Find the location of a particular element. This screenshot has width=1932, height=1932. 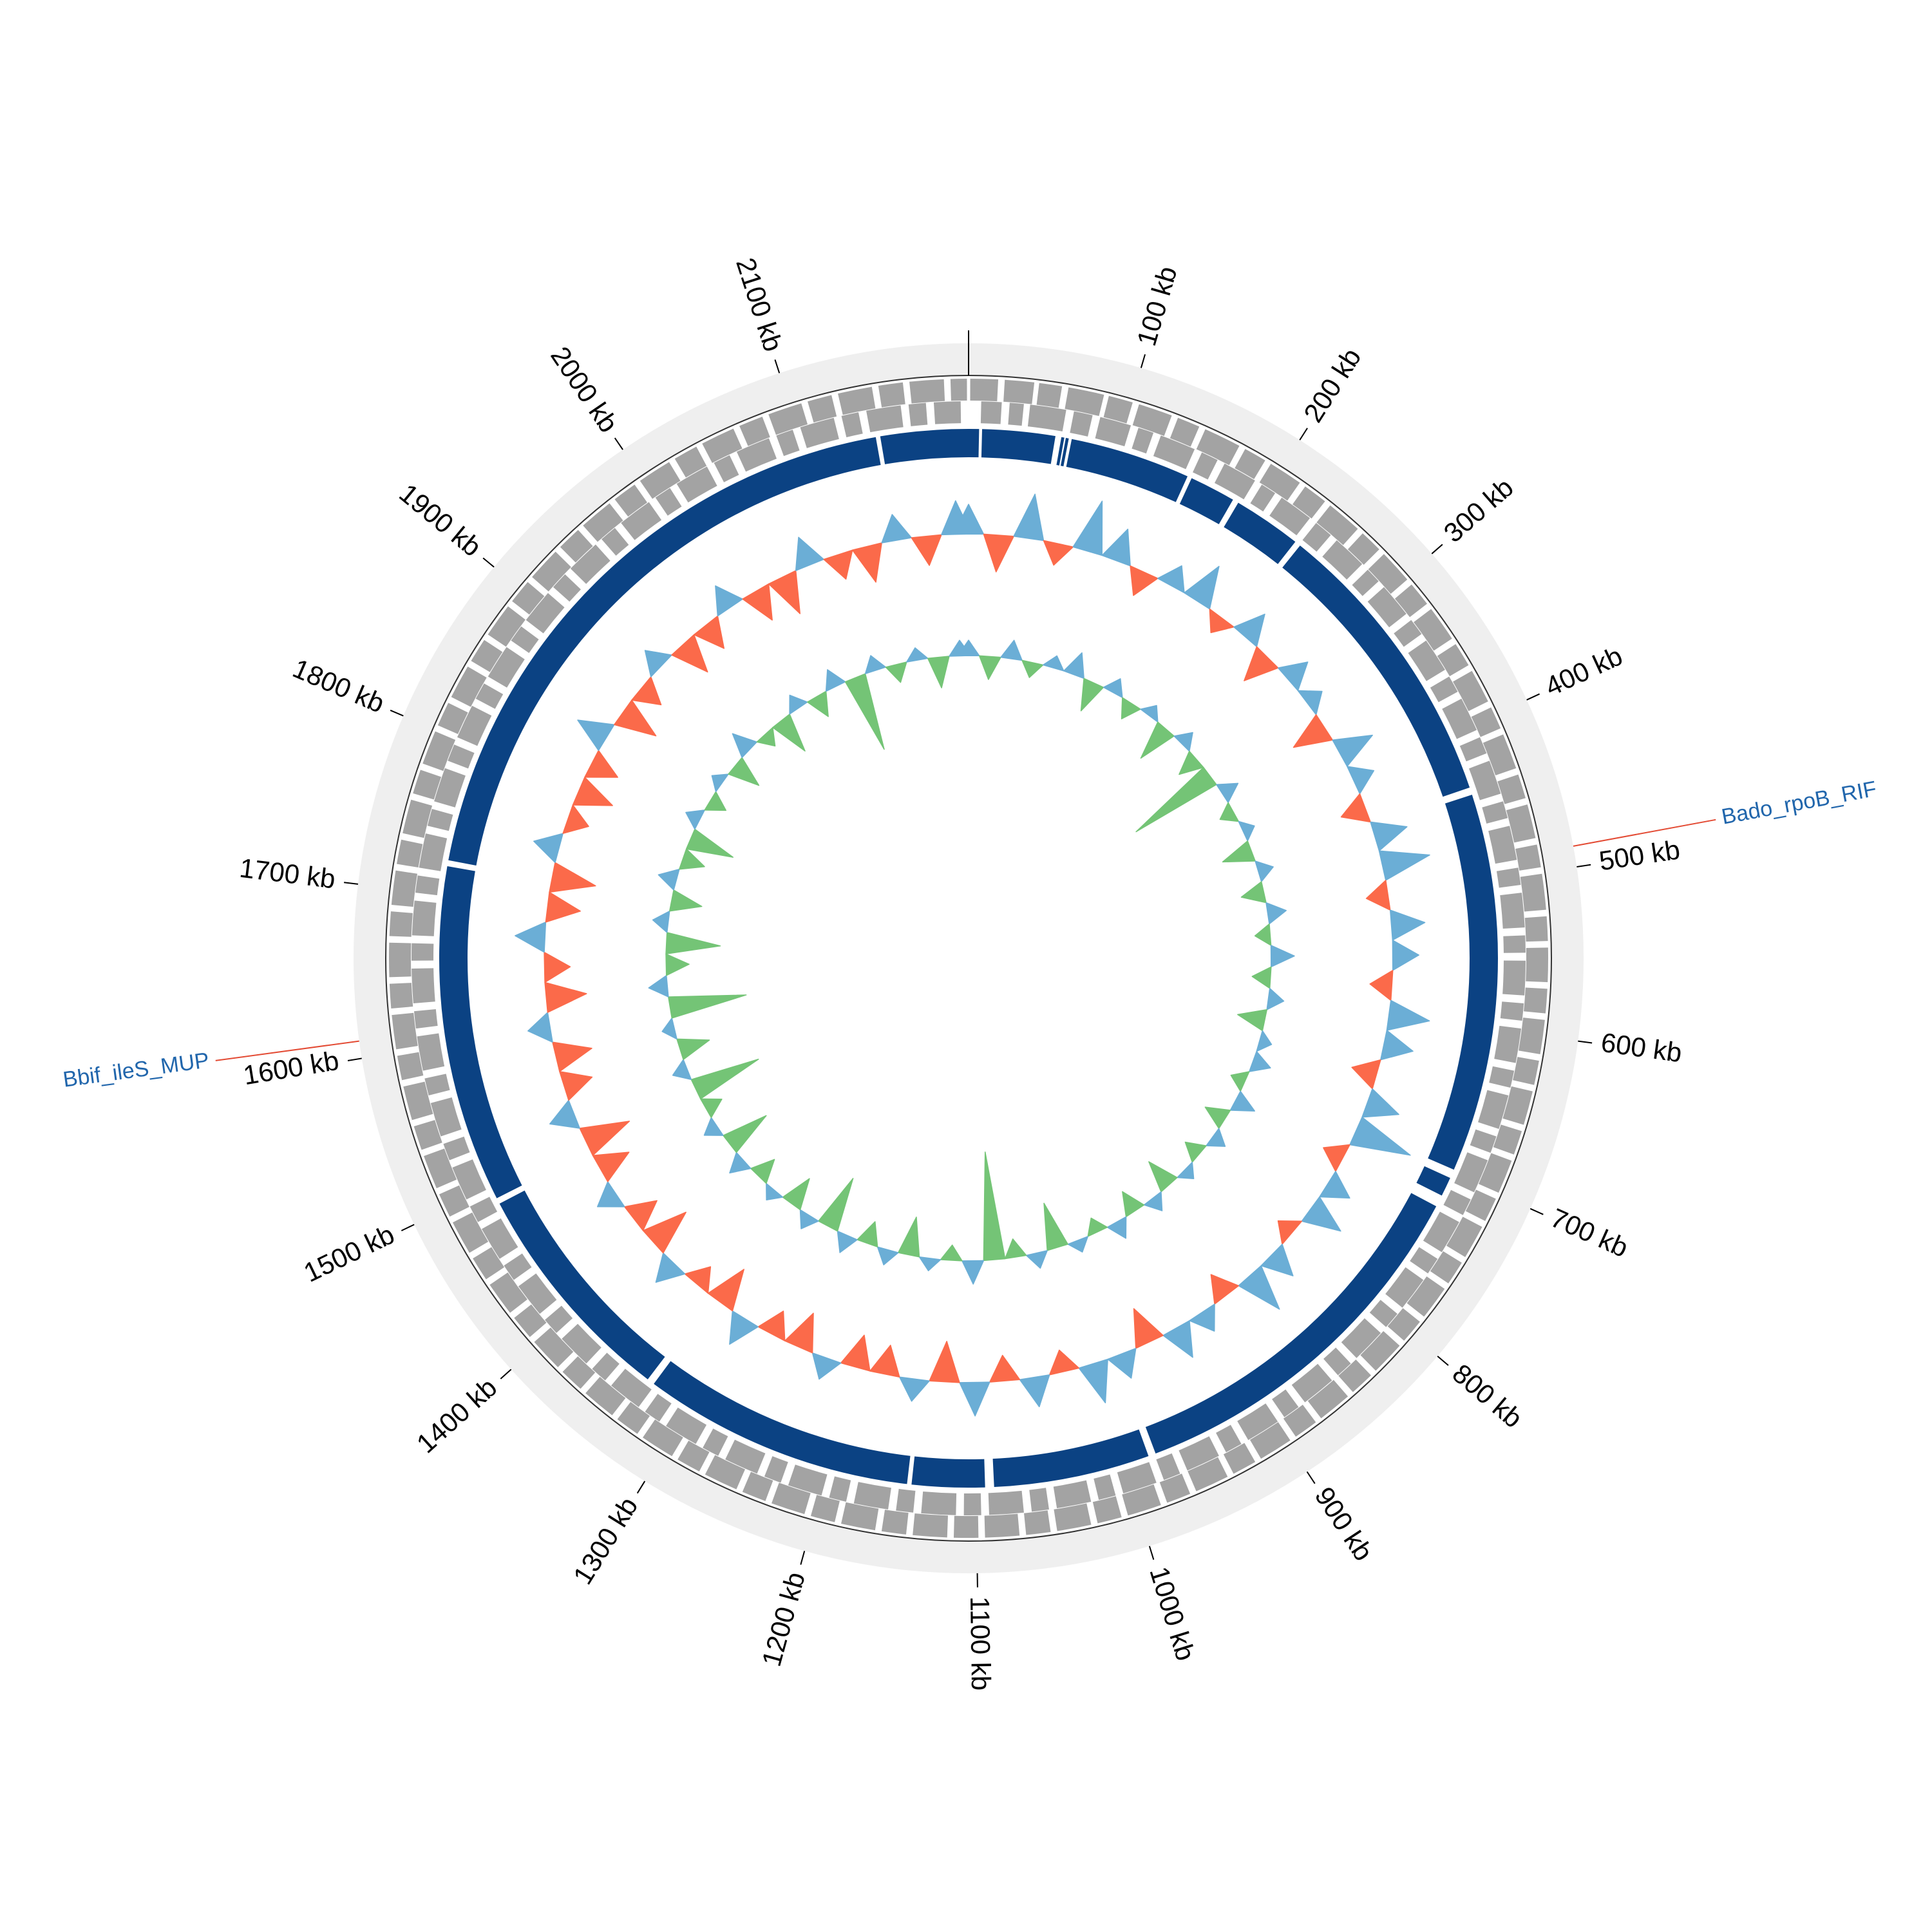

tick-label: 1700 kb is located at coordinates (287, 874).